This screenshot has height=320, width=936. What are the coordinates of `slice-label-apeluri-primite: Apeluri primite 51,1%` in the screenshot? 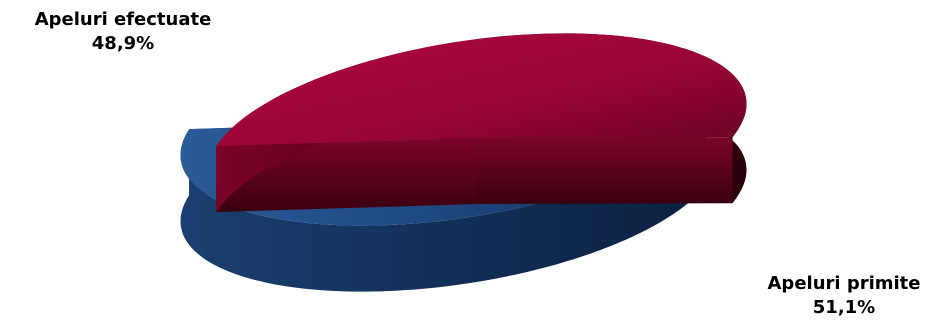 It's located at (844, 296).